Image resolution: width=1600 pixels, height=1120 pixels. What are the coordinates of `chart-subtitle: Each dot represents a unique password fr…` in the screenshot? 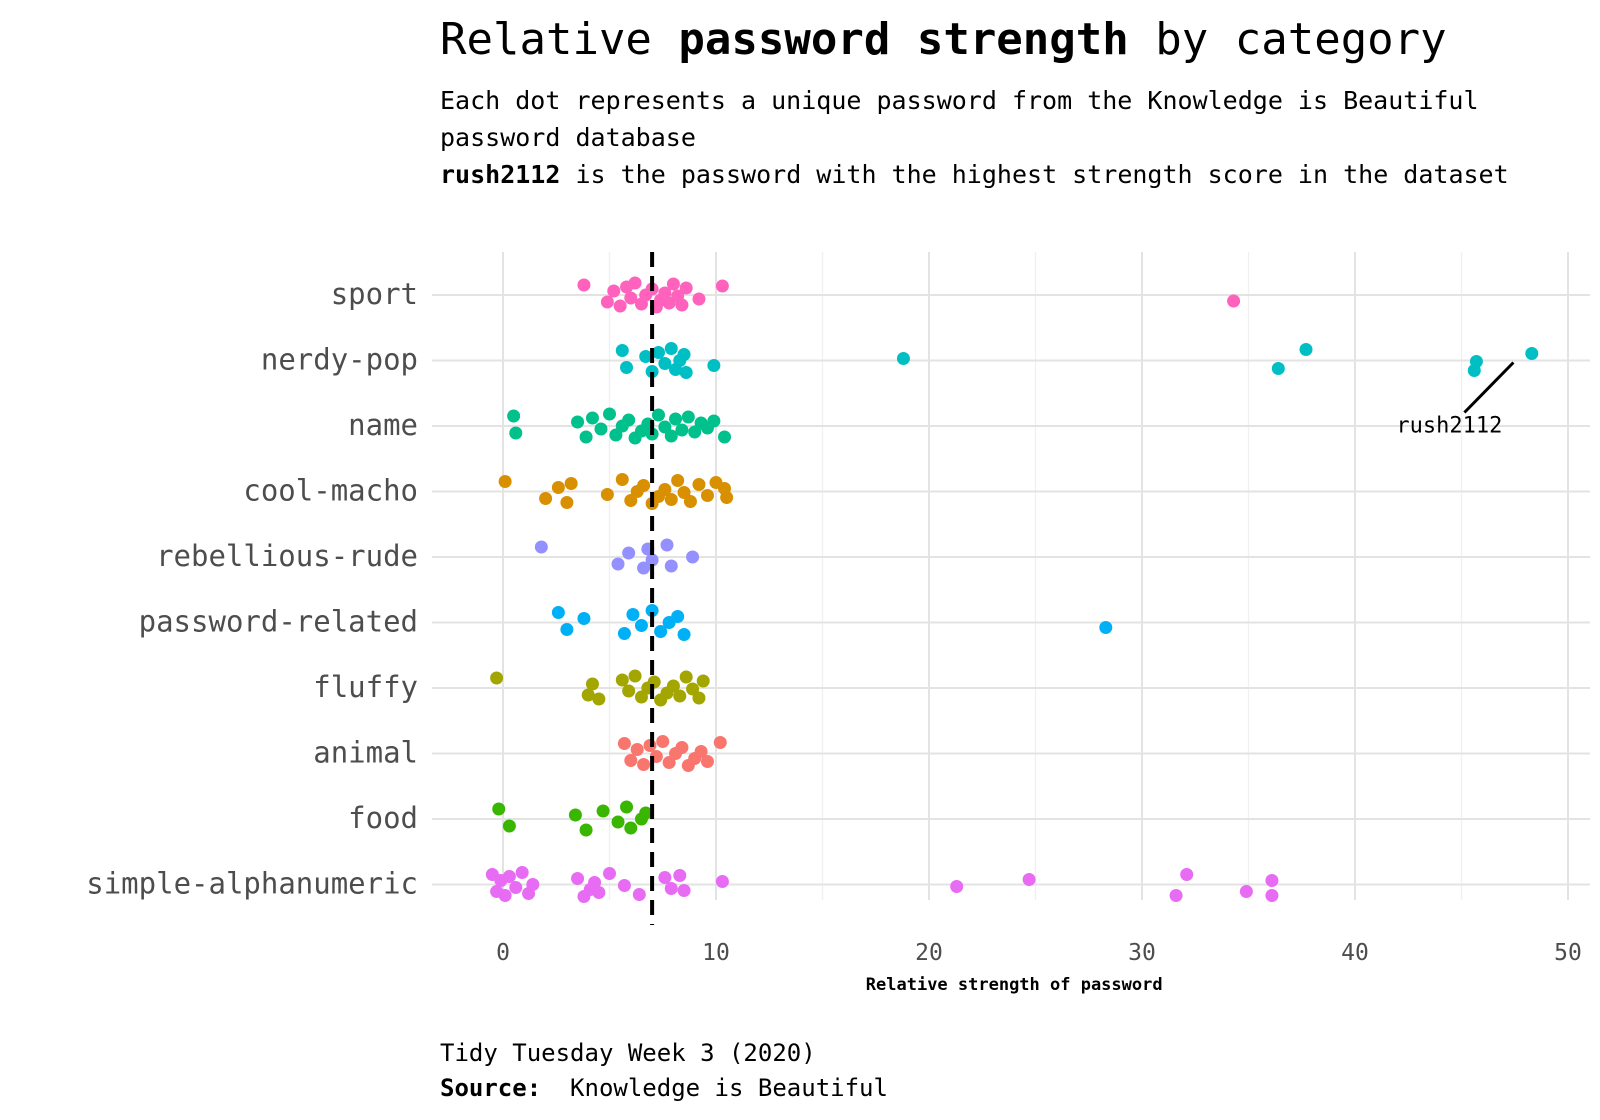 It's located at (1000, 137).